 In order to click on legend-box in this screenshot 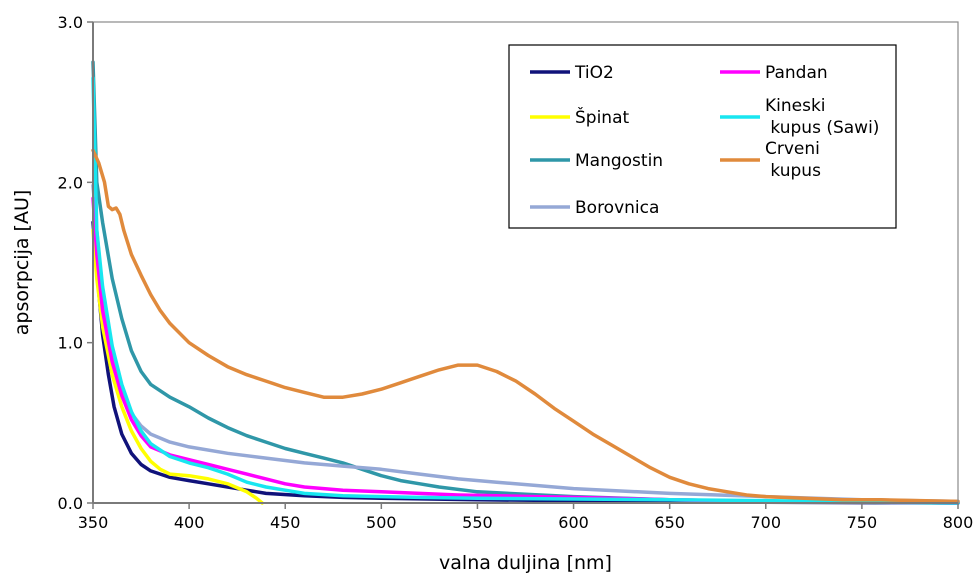, I will do `click(702, 136)`.